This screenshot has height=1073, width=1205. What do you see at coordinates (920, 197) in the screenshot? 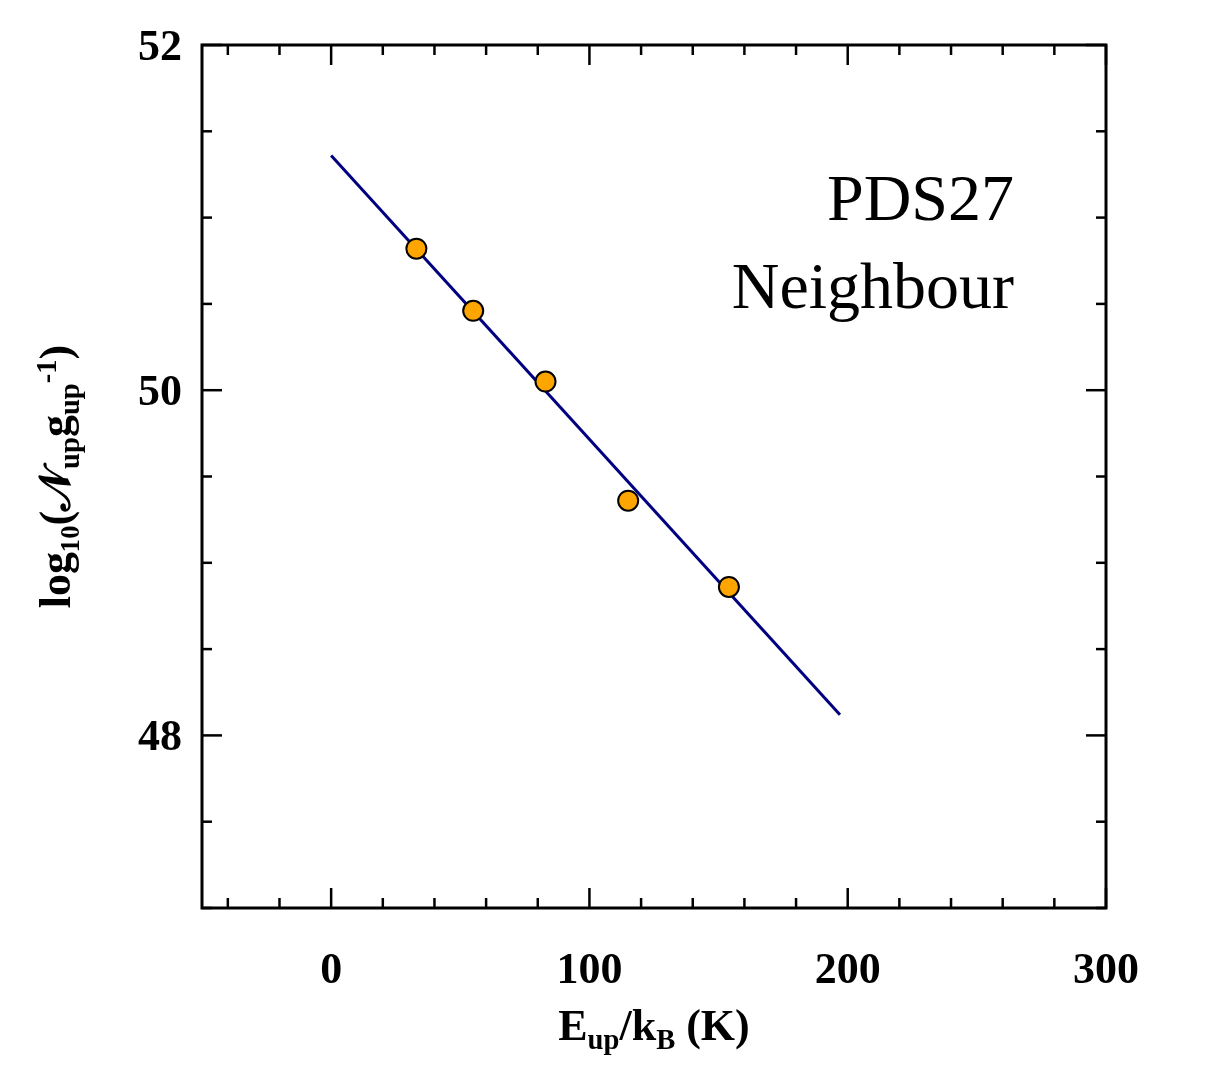
I see `annotation: PDS27` at bounding box center [920, 197].